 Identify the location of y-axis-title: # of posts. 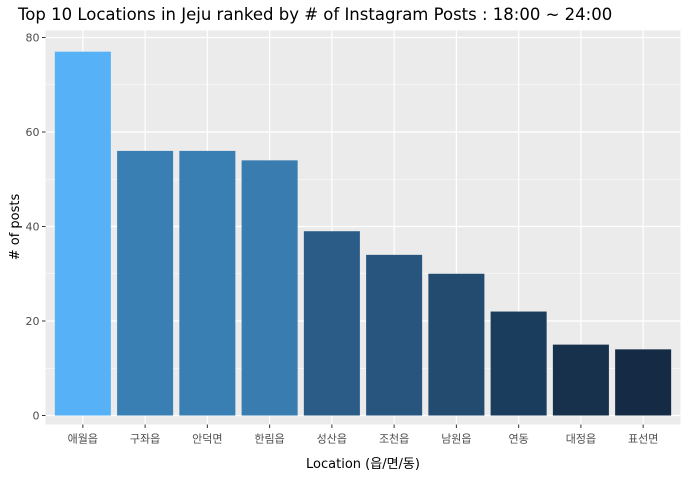
(15, 227).